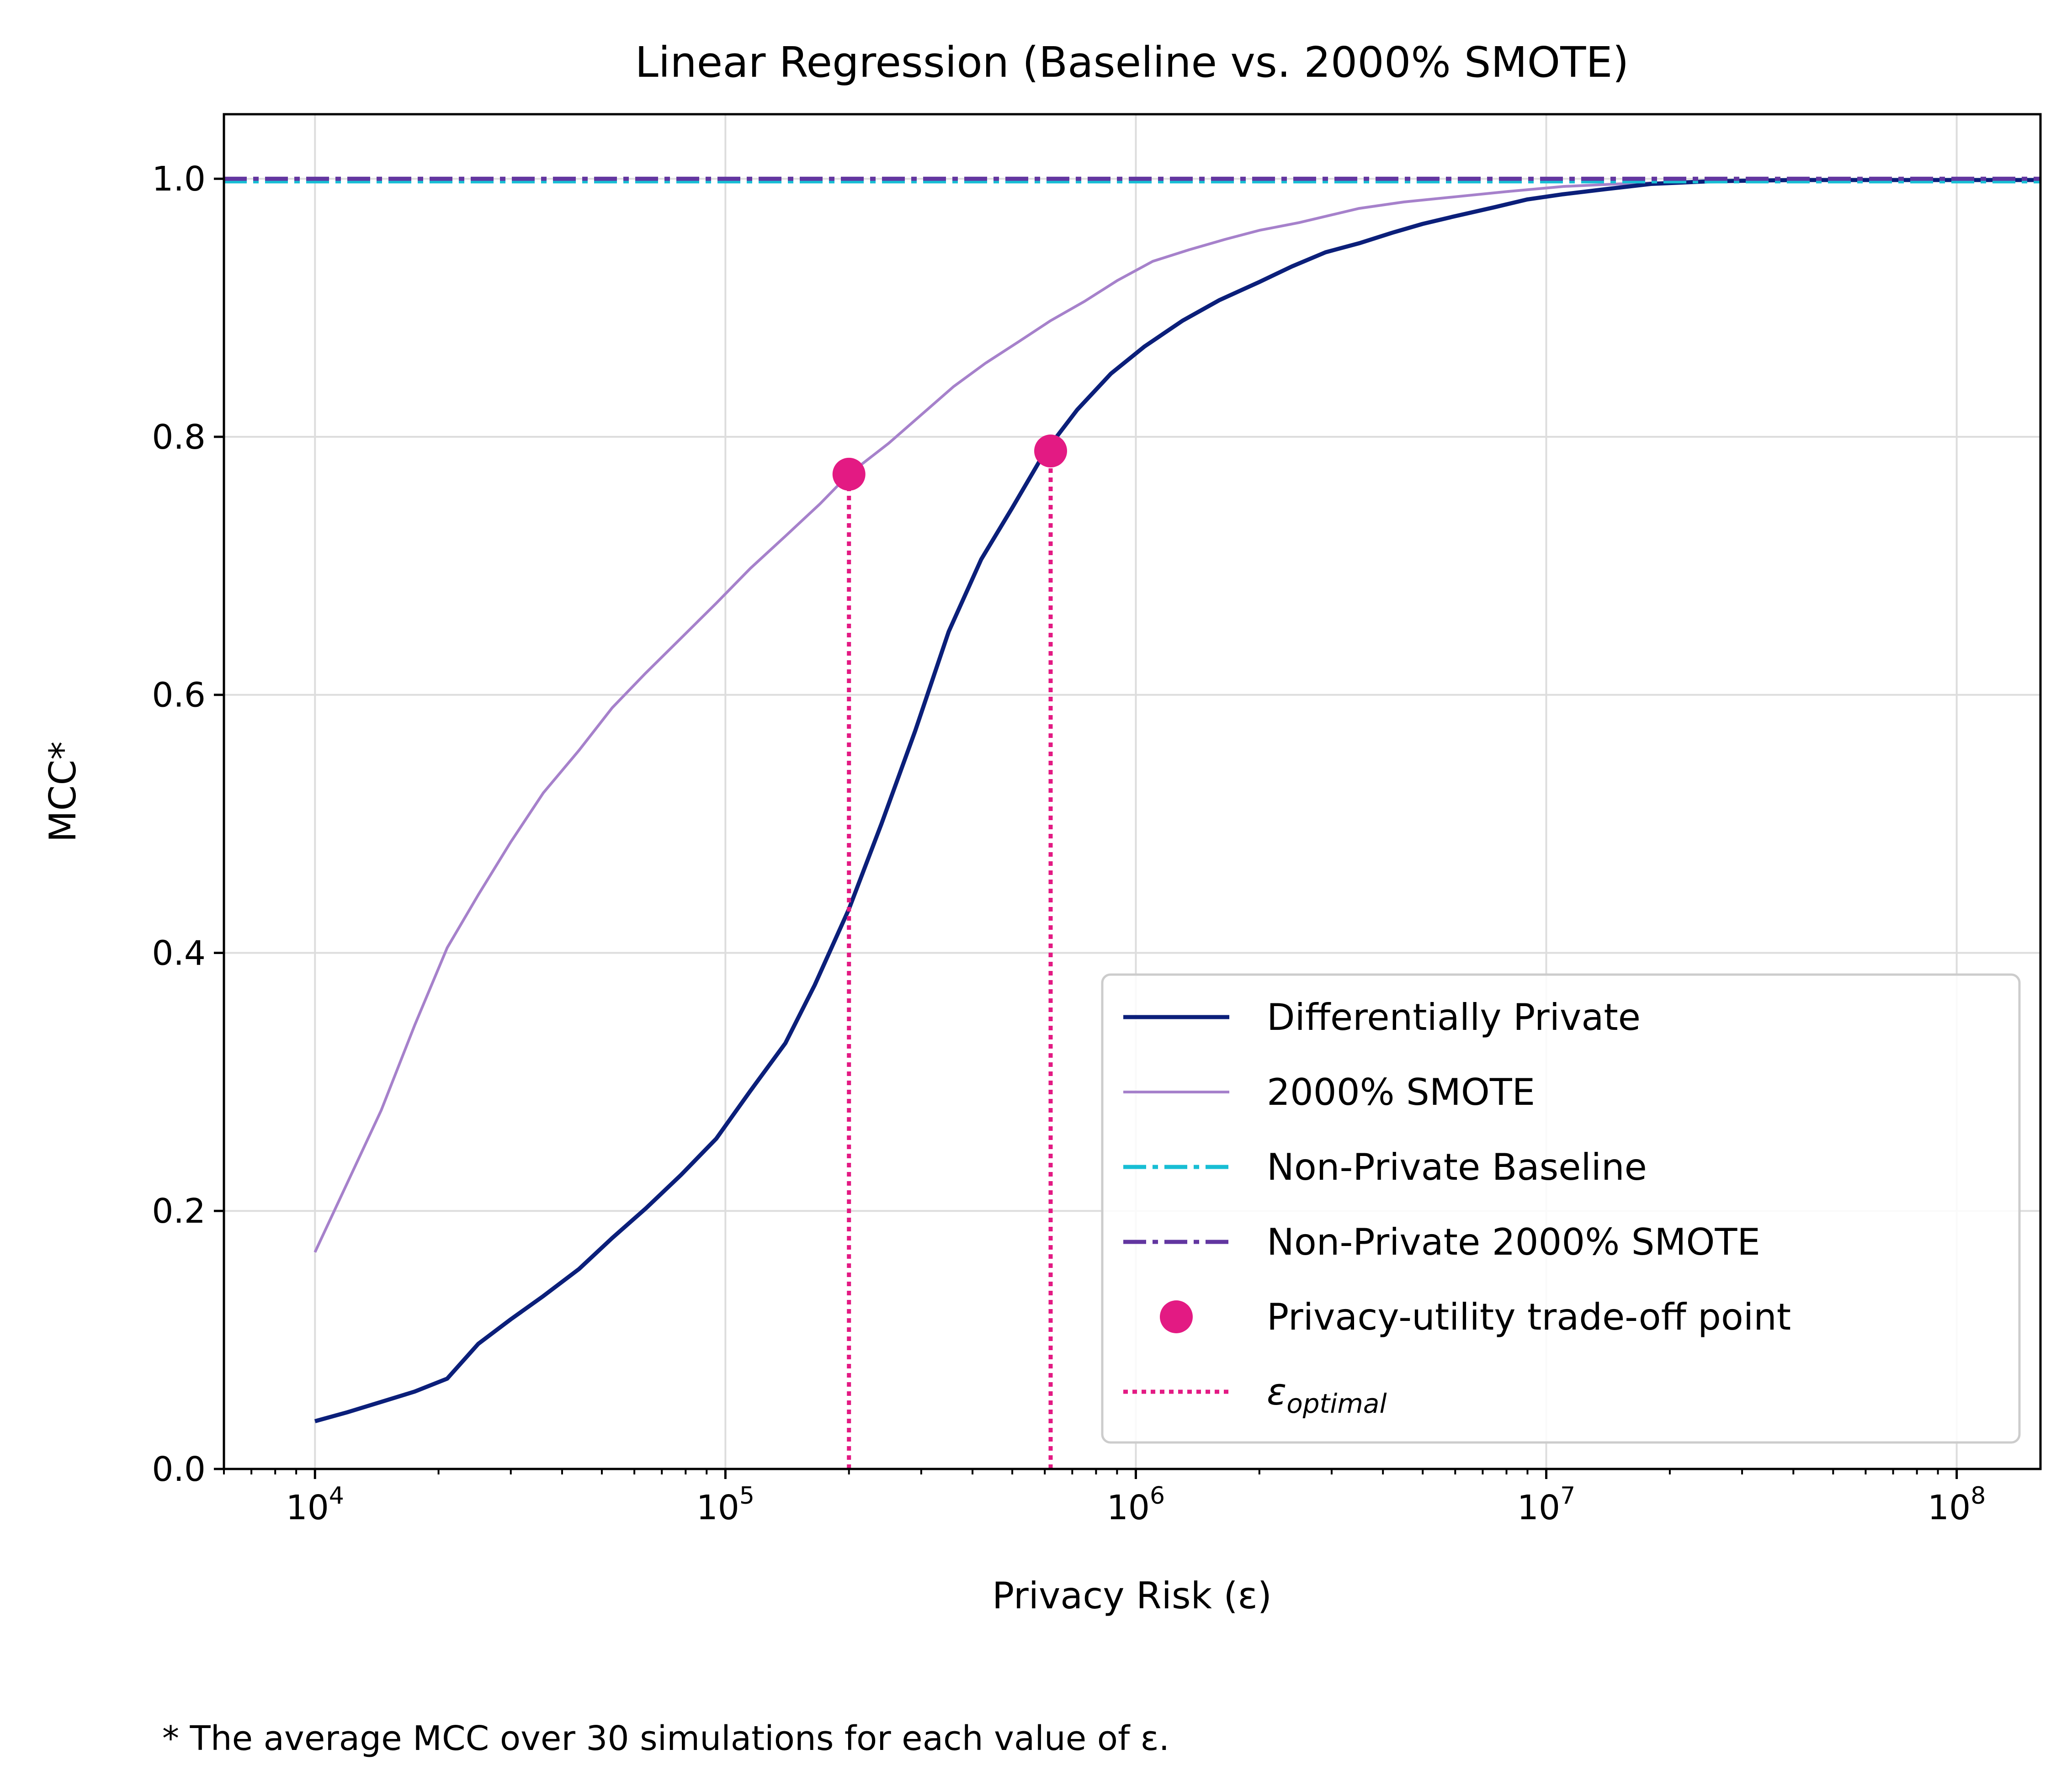 This screenshot has height=1792, width=2072. Describe the element at coordinates (179, 179) in the screenshot. I see `y-tick-label-5: 1.0` at that location.